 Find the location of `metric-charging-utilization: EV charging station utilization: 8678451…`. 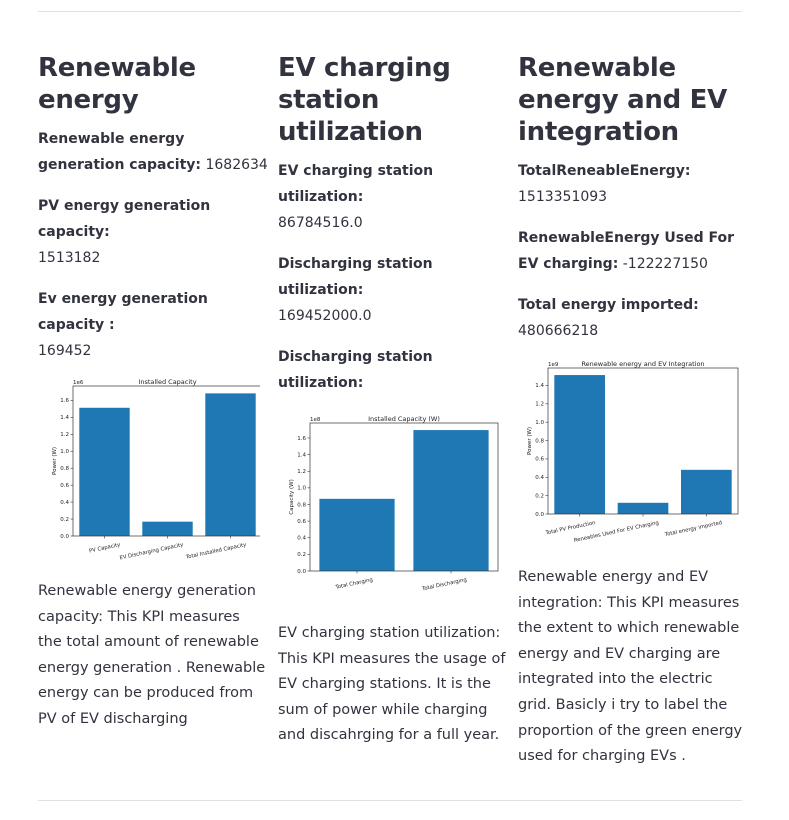

metric-charging-utilization: EV charging station utilization: 8678451… is located at coordinates (393, 197).